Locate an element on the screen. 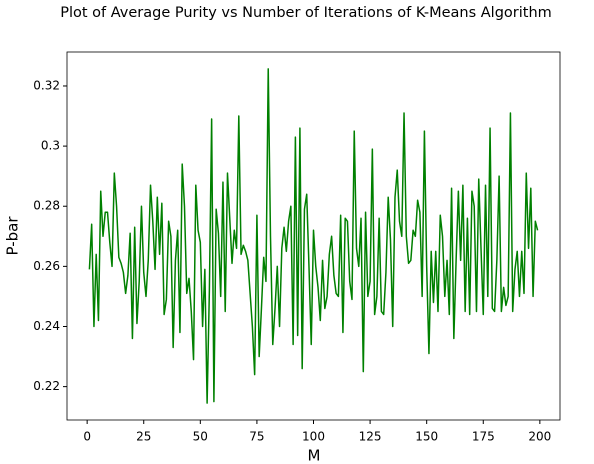 The height and width of the screenshot is (464, 594). y-tick-label: 0.26 is located at coordinates (46, 266).